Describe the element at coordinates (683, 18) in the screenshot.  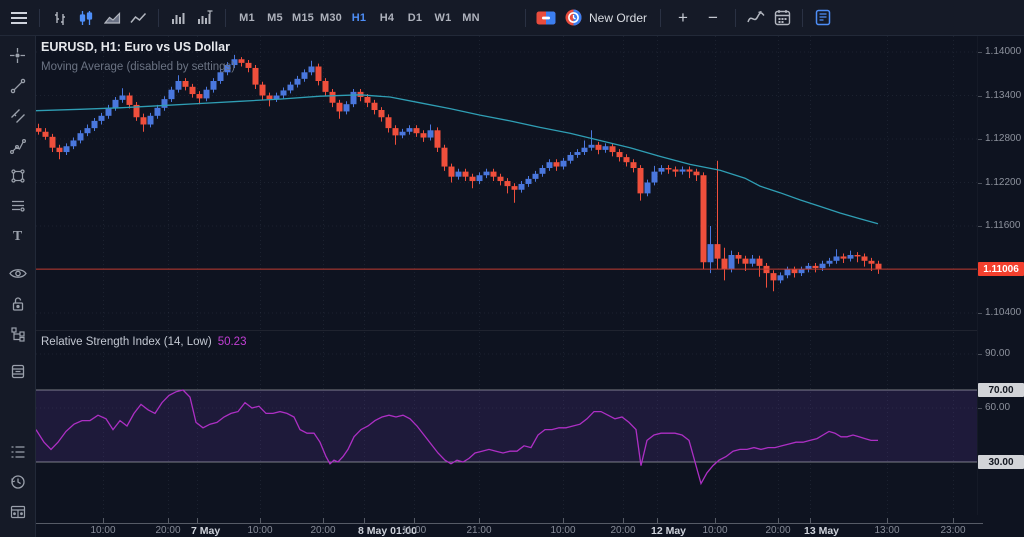
I see `zoom-in-button: +` at that location.